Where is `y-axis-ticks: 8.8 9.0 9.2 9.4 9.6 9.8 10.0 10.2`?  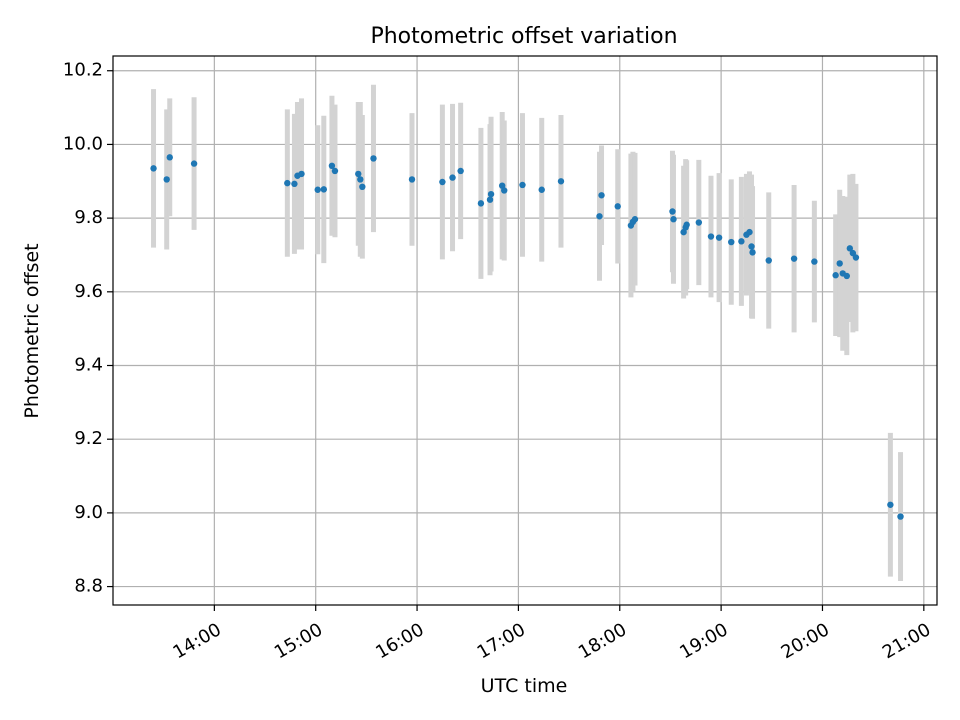 y-axis-ticks: 8.8 9.0 9.2 9.4 9.6 9.8 10.0 10.2 is located at coordinates (88, 328).